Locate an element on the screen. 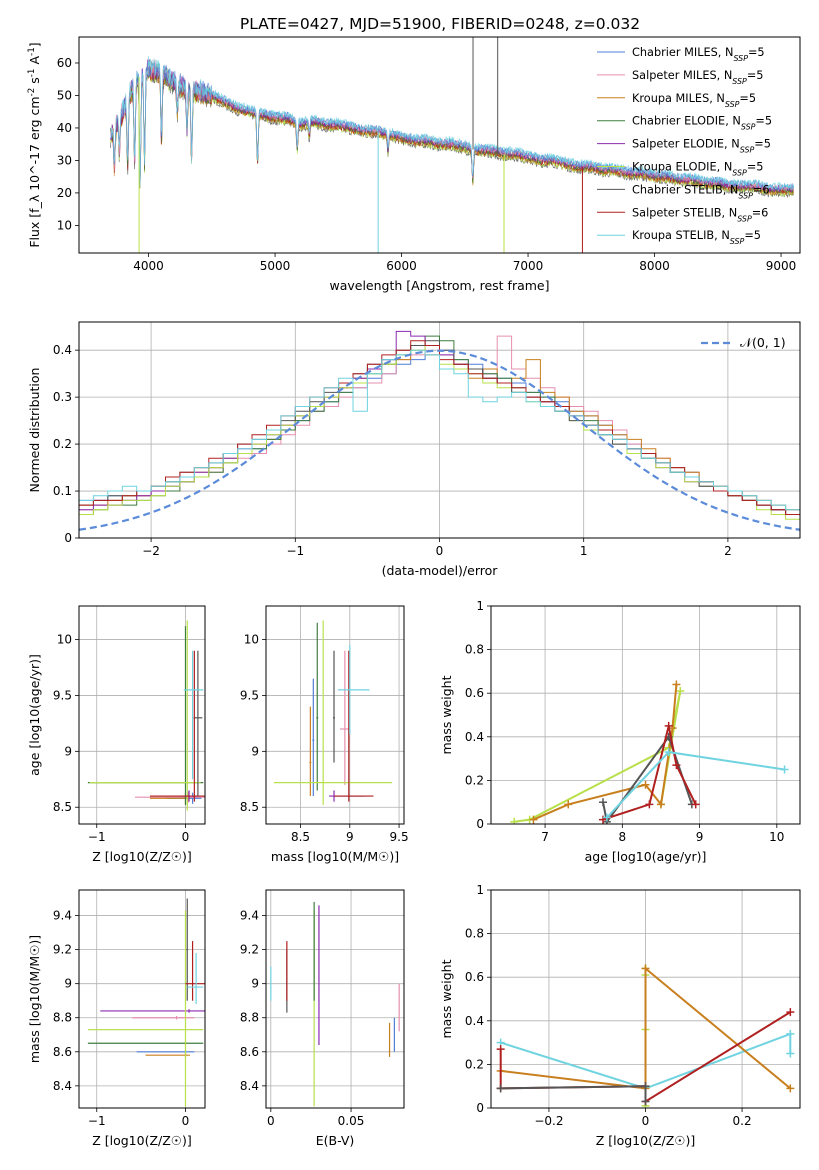 Image resolution: width=819 pixels, height=1170 pixels. weight-line-chabrier_stelib is located at coordinates (647, 779).